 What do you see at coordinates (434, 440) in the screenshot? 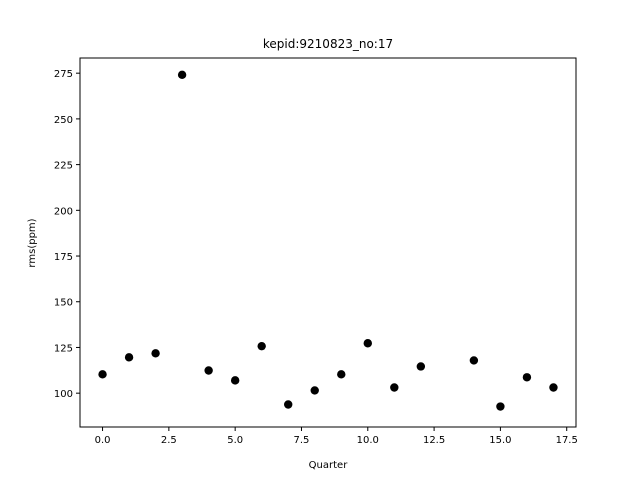
I see `x-tick-label: 12.5` at bounding box center [434, 440].